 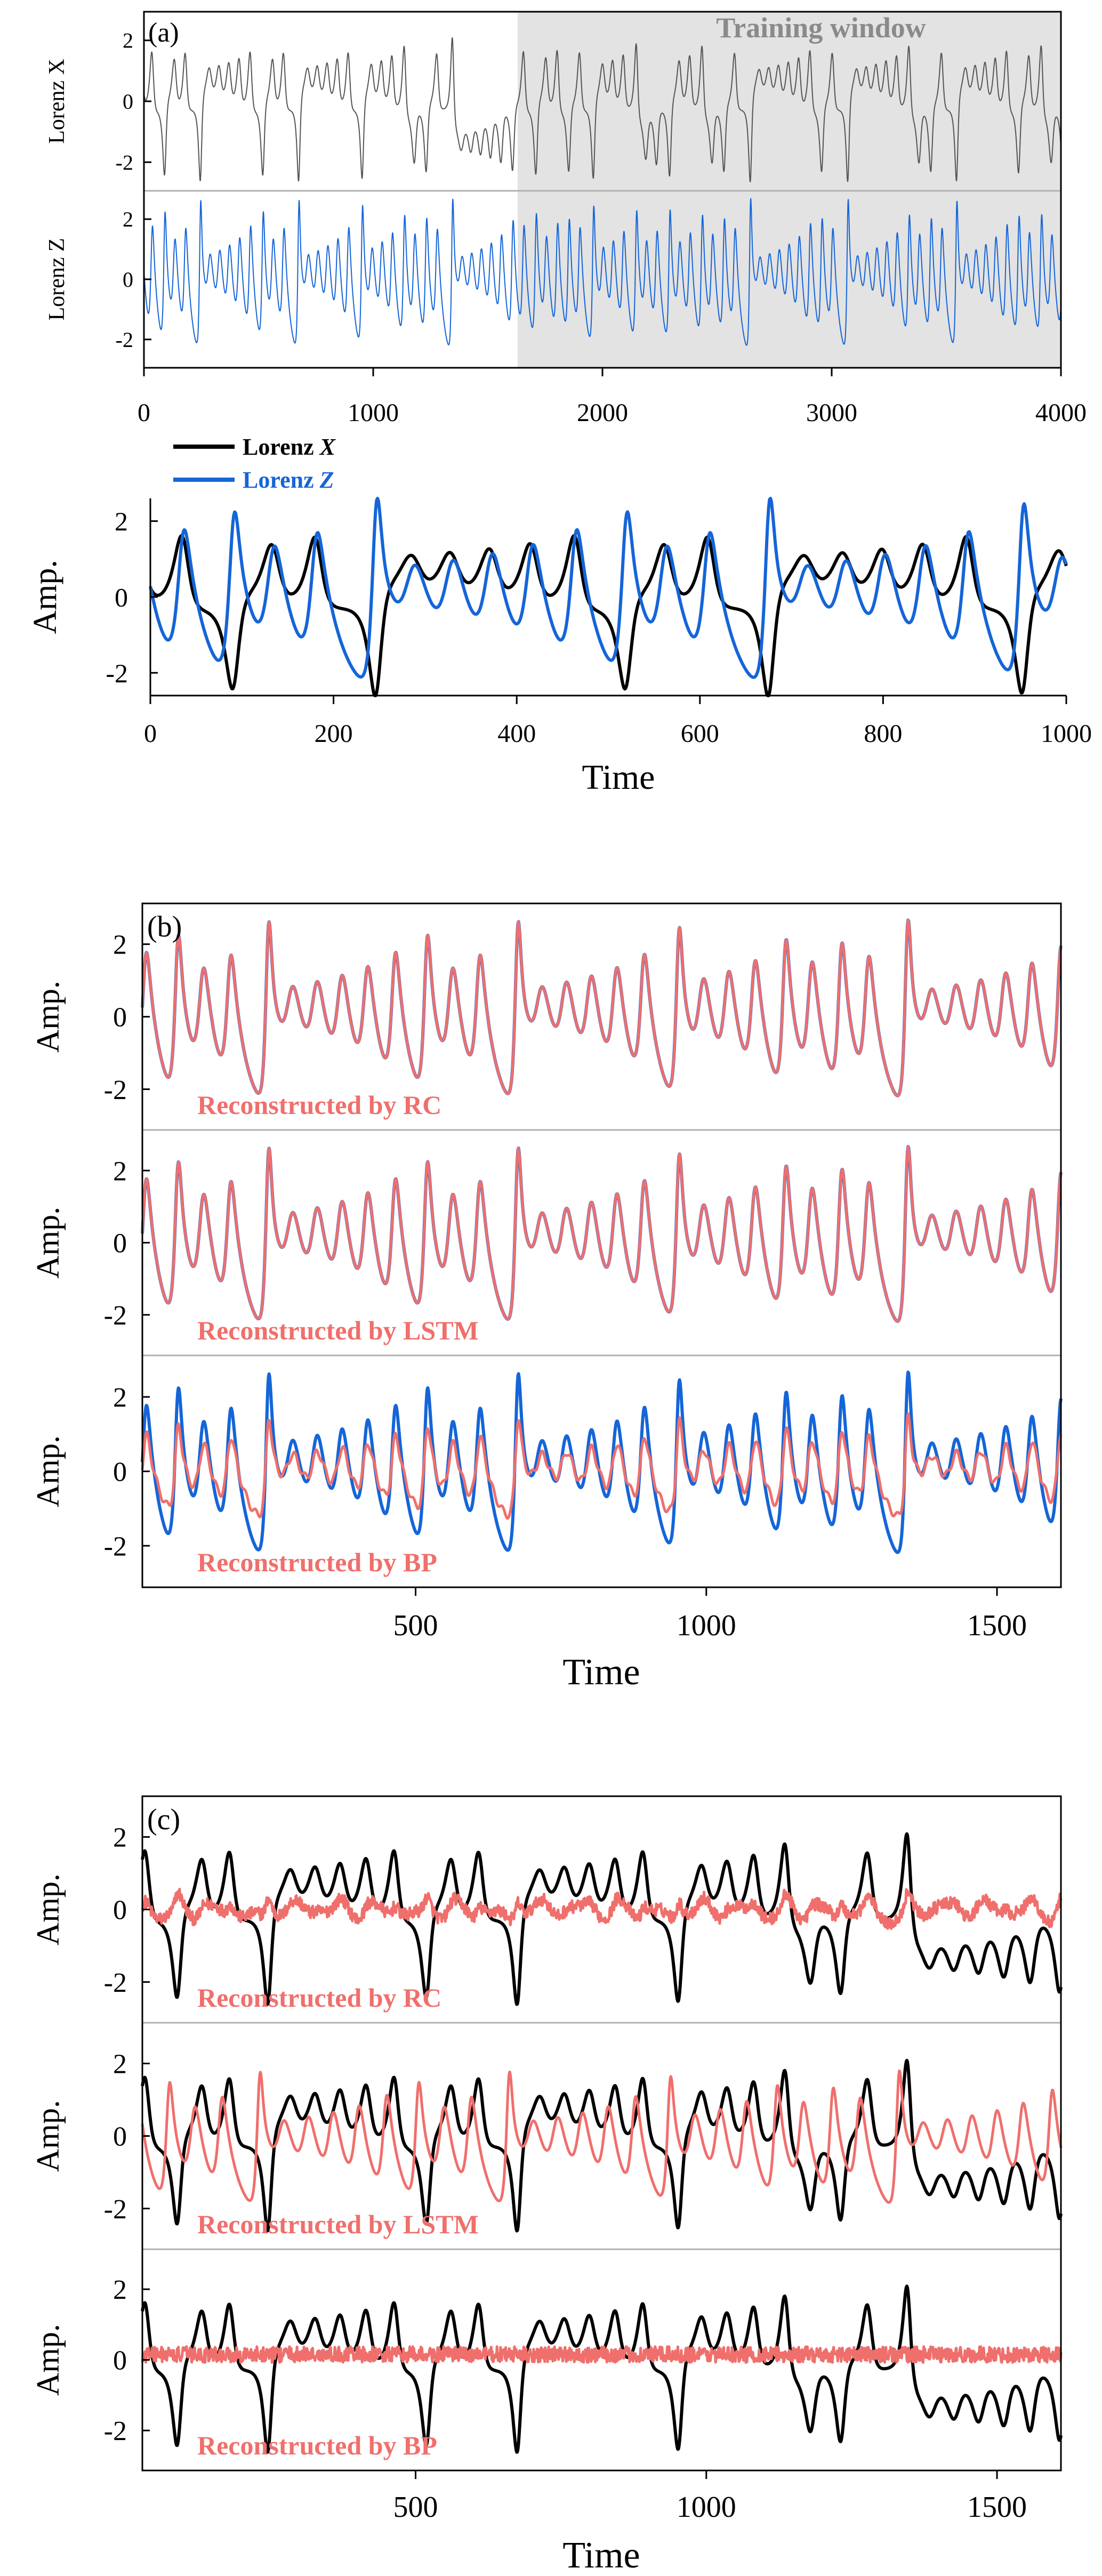 I want to click on x-tick-label: 600, so click(x=700, y=734).